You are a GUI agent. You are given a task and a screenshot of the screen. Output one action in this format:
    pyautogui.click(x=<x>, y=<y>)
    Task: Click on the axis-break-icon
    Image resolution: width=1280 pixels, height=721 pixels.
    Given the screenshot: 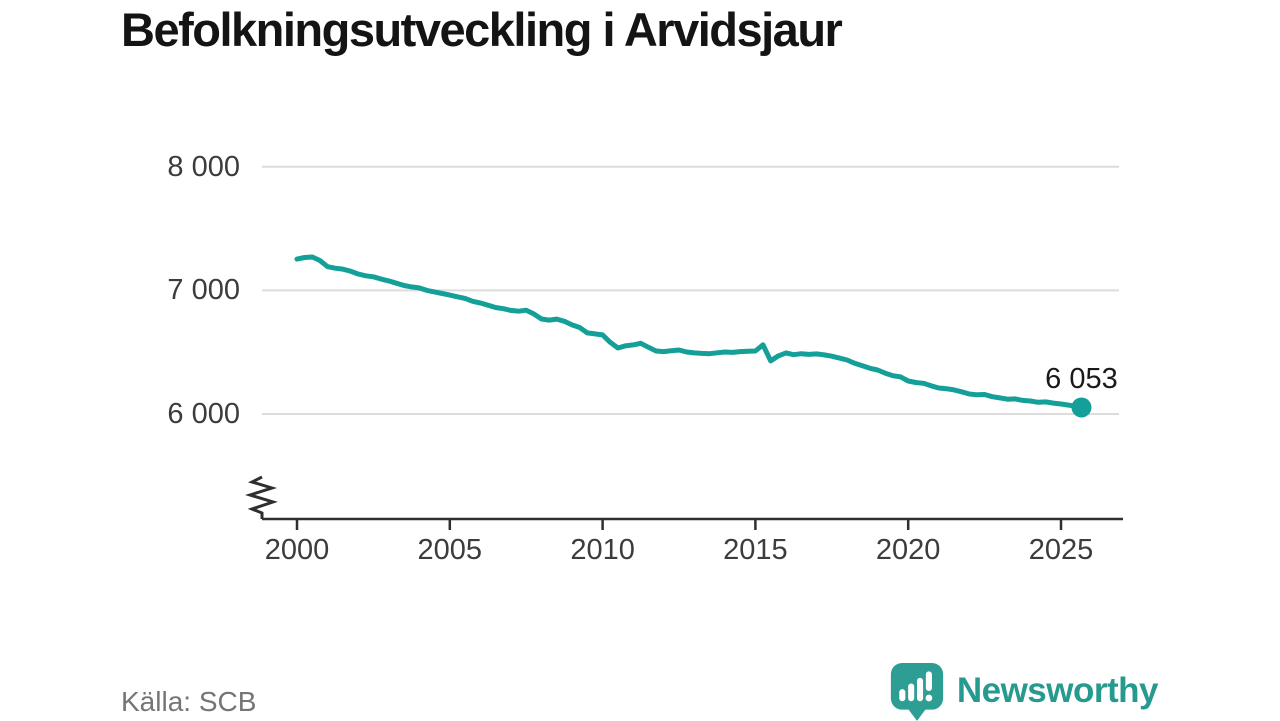 What is the action you would take?
    pyautogui.click(x=261, y=497)
    